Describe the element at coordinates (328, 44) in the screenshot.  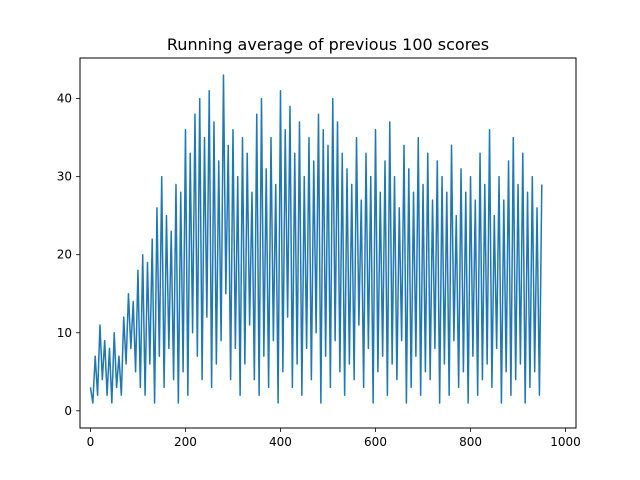
I see `chart-title: Running average of previous 100 scores` at that location.